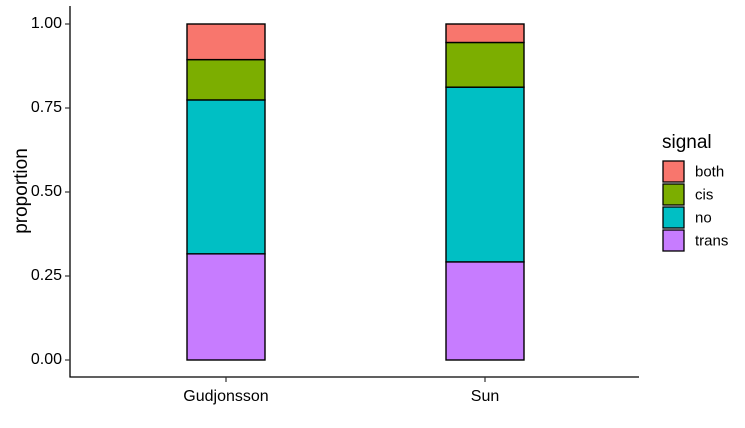 Image resolution: width=745 pixels, height=428 pixels. I want to click on bar-segment-no-sun, so click(485, 174).